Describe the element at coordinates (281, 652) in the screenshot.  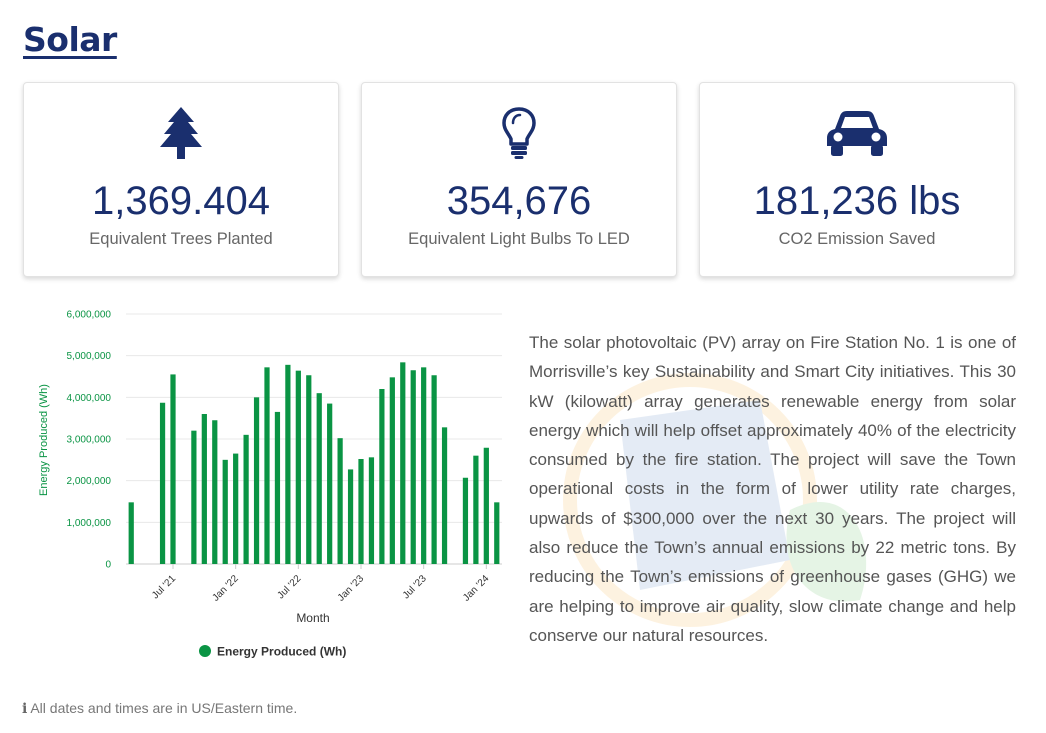
I see `legend-item-energy-produced: Energy Produced (Wh)` at that location.